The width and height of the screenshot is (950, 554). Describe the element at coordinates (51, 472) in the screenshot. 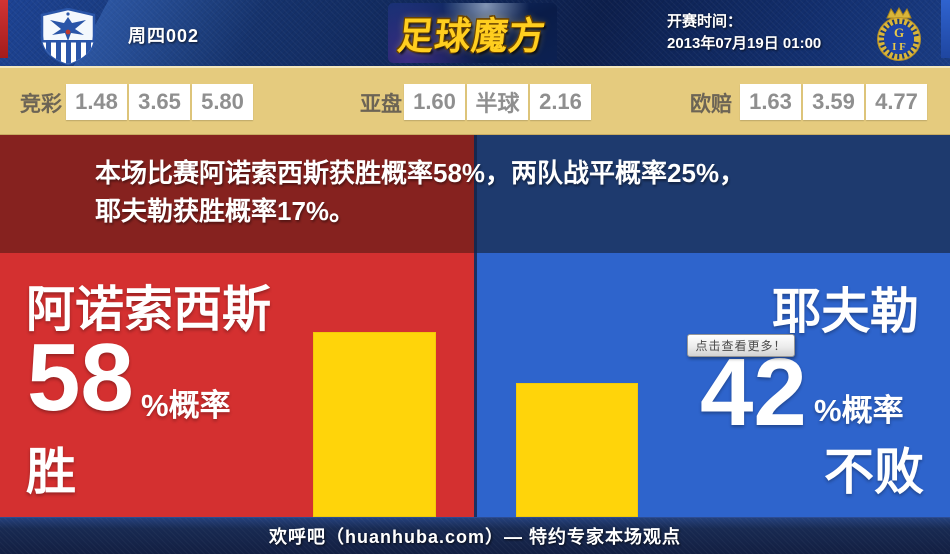

I see `home-outcome-label: 胜` at that location.